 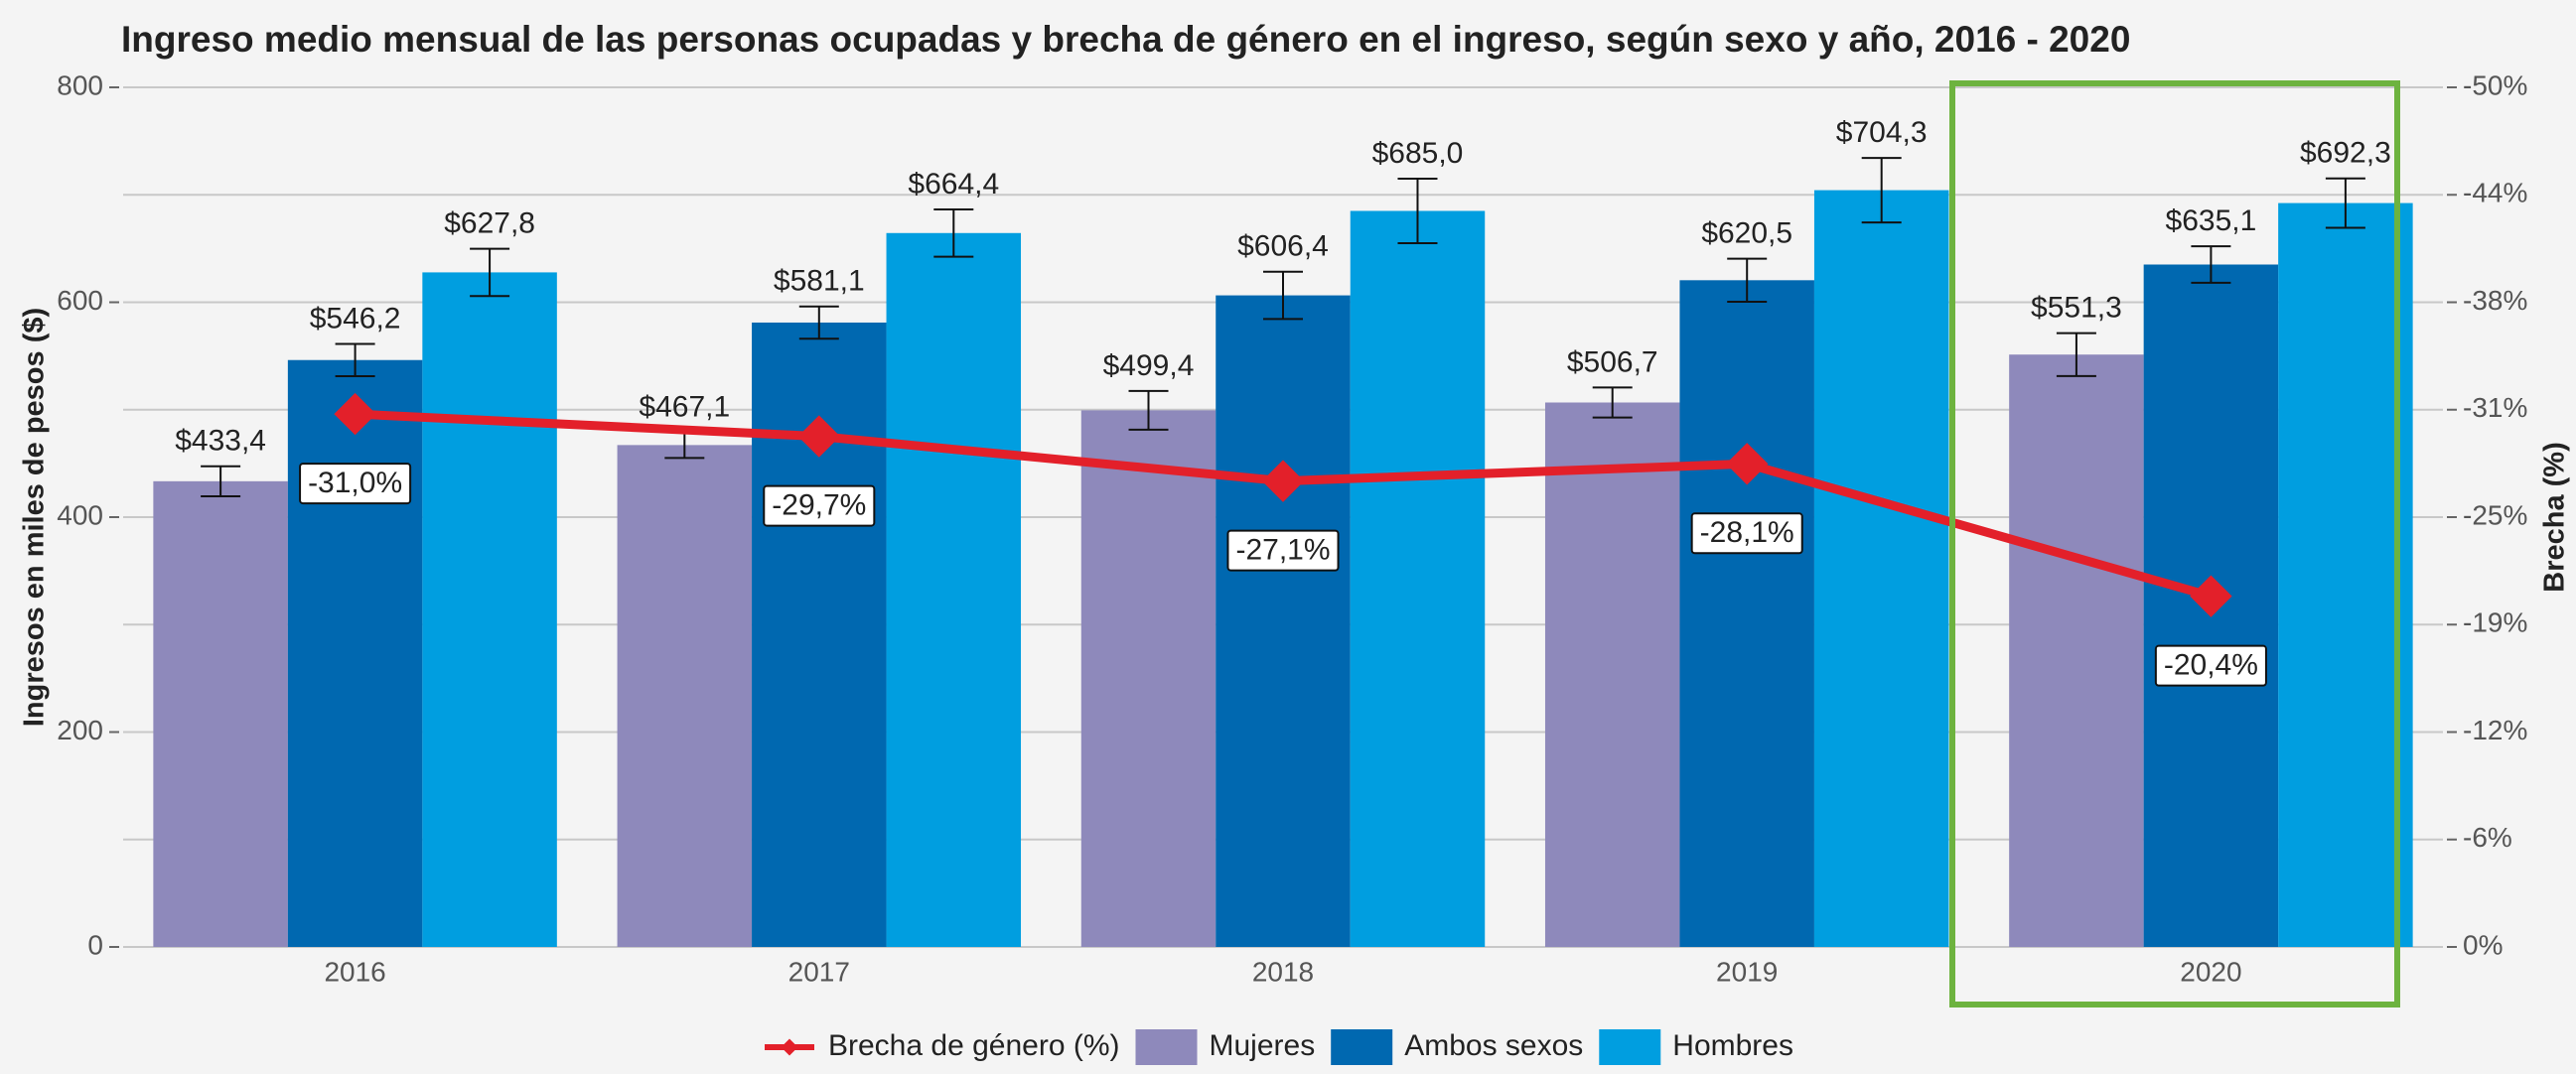 What do you see at coordinates (80, 84) in the screenshot?
I see `y-tick-label: 800` at bounding box center [80, 84].